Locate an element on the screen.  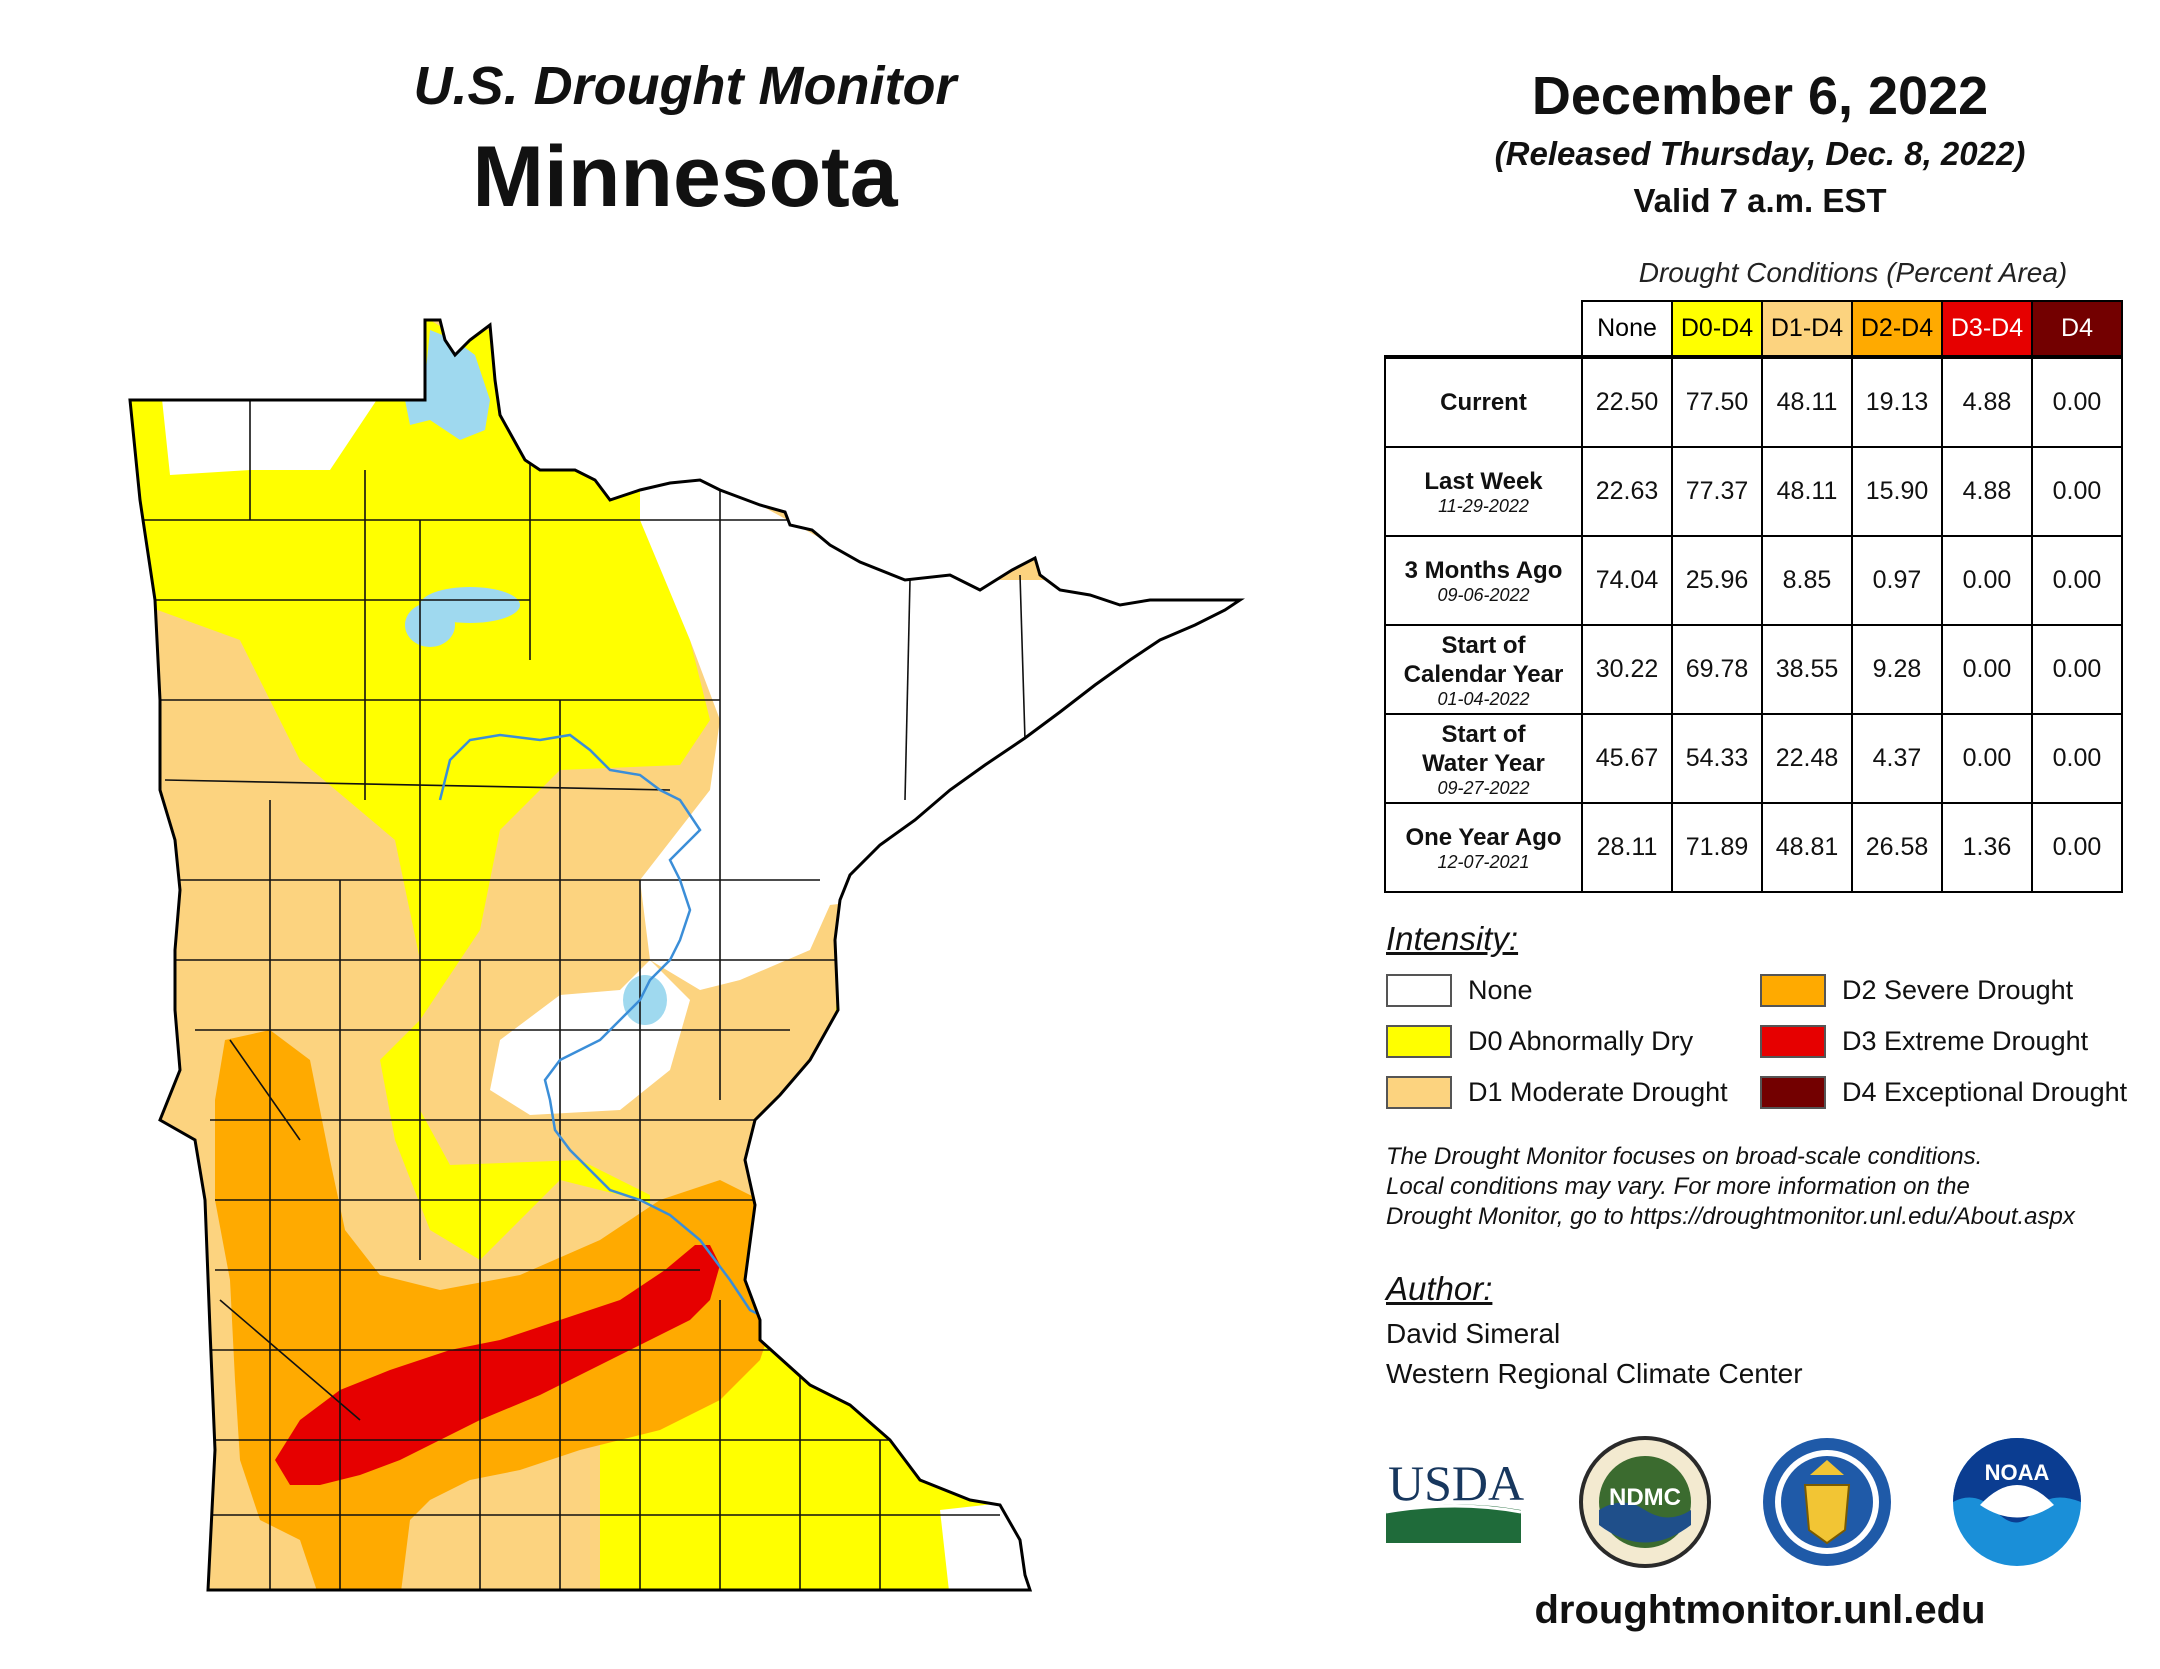
table-row: Current 22.50 77.50 48.11 19.13 4.88 0.00 is located at coordinates (1753, 401).